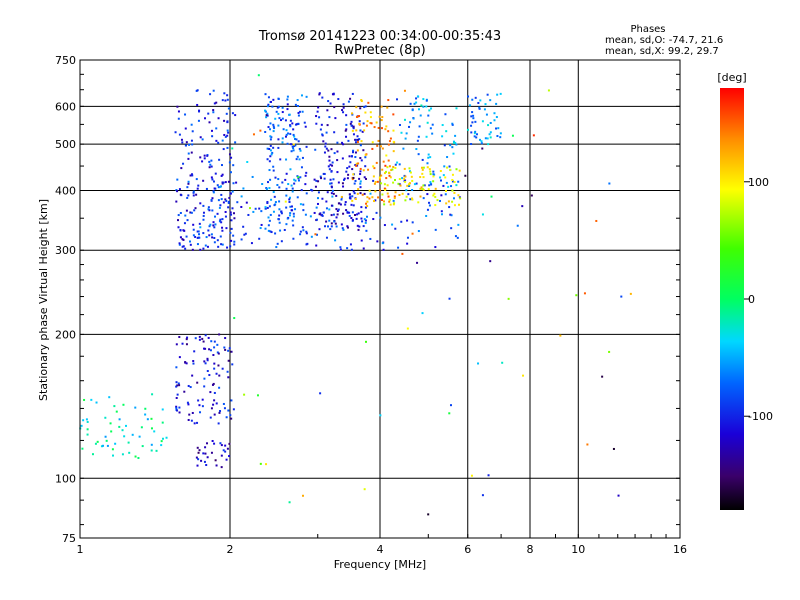 This screenshot has height=600, width=800. What do you see at coordinates (65, 144) in the screenshot?
I see `y-tick-label: 500` at bounding box center [65, 144].